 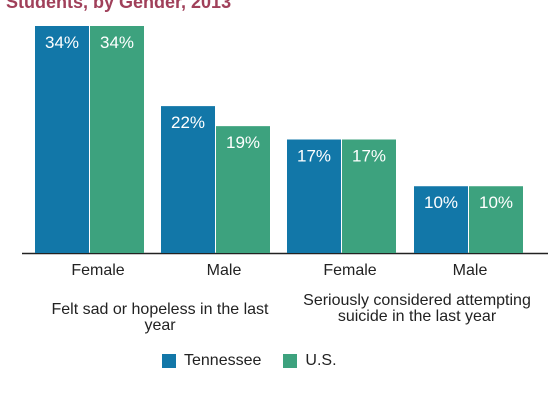 What do you see at coordinates (314, 156) in the screenshot?
I see `data-label-tennessee-2: 17%` at bounding box center [314, 156].